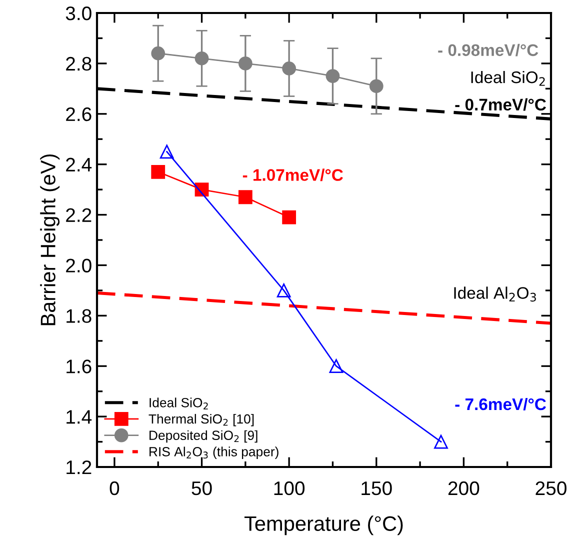  Describe the element at coordinates (179, 404) in the screenshot. I see `legend-label: Ideal SiO$_{2}$` at that location.